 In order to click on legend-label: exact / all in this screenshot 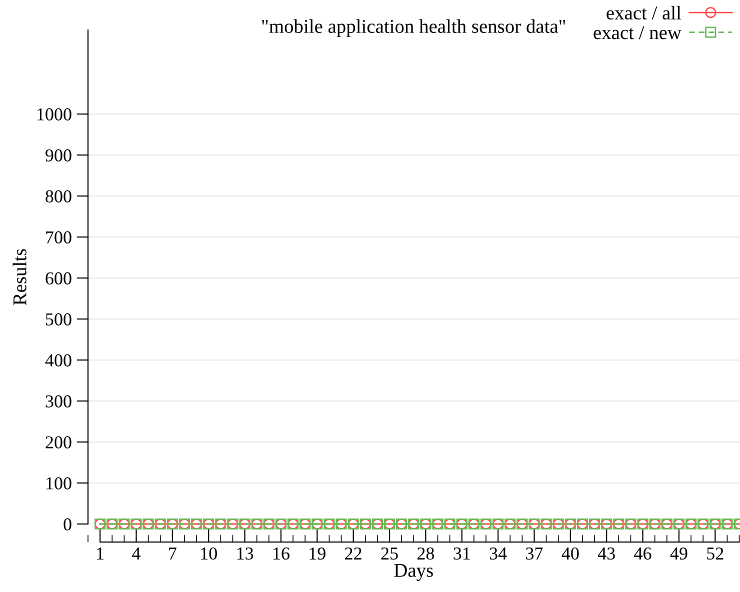, I will do `click(644, 13)`.